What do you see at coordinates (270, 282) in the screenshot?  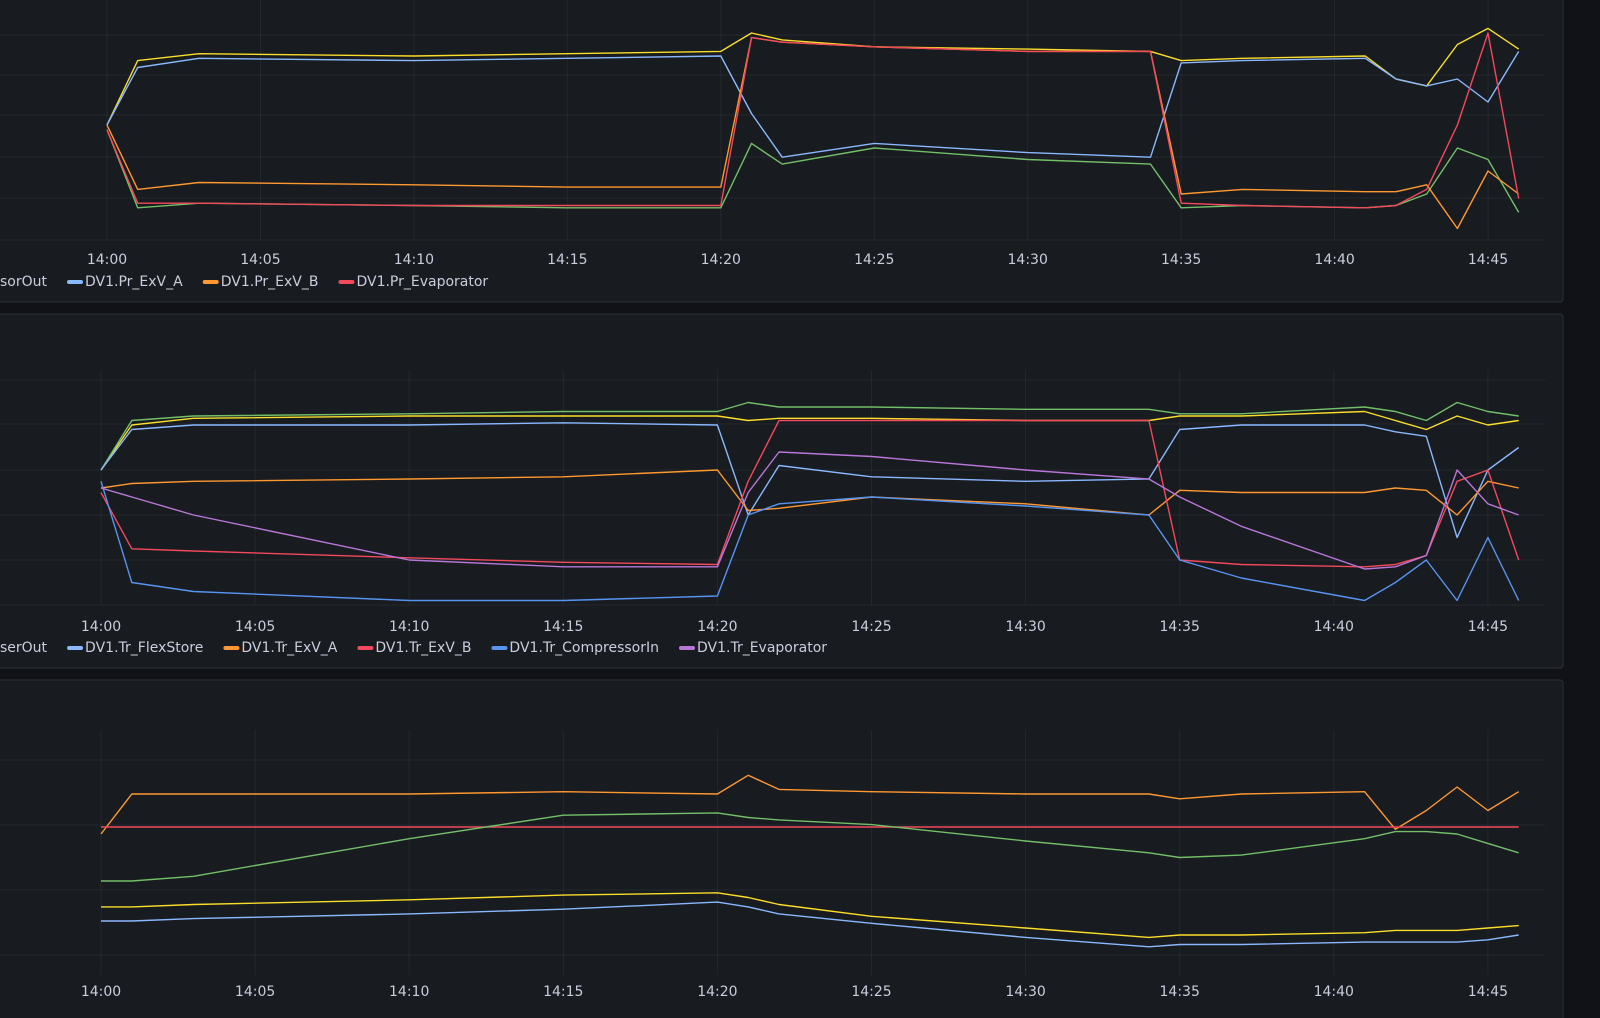 I see `legend-label: DV1.Pr_ExV_B` at bounding box center [270, 282].